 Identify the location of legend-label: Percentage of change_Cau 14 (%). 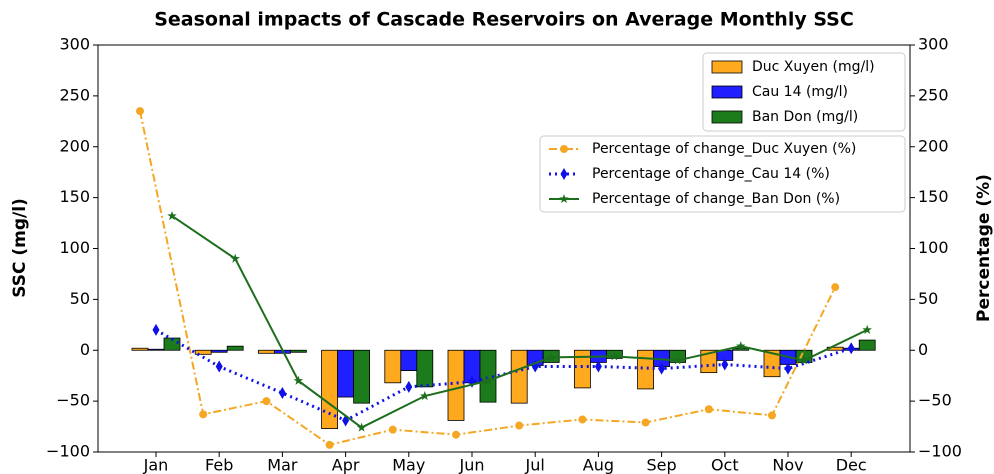
(711, 174).